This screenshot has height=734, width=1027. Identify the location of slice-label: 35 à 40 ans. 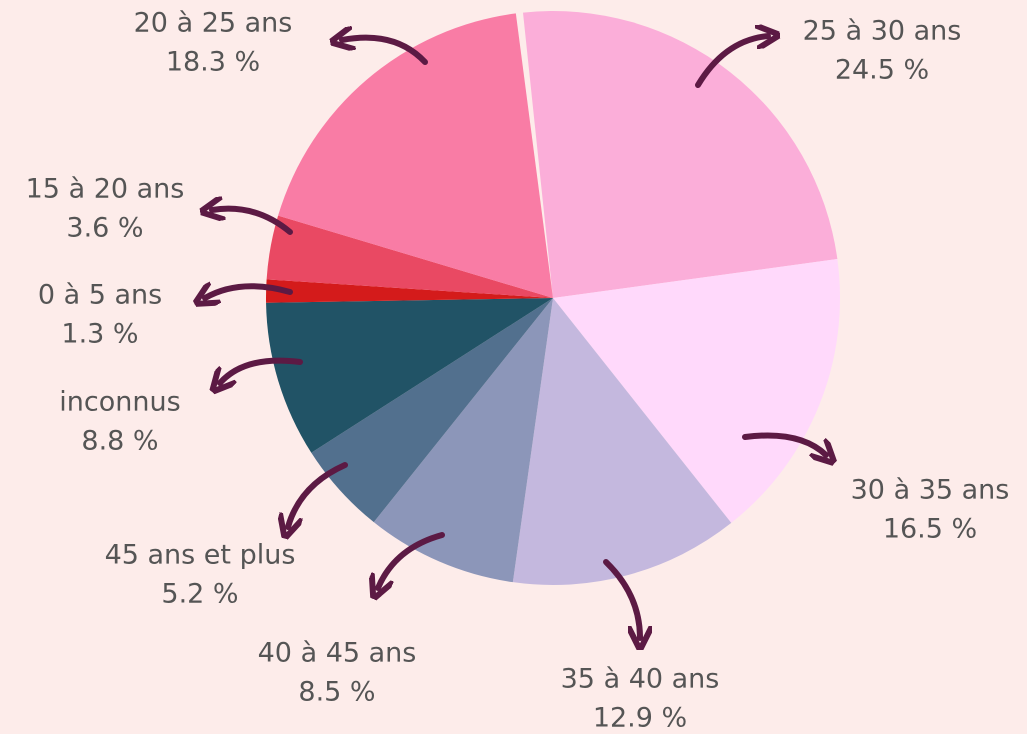
(640, 679).